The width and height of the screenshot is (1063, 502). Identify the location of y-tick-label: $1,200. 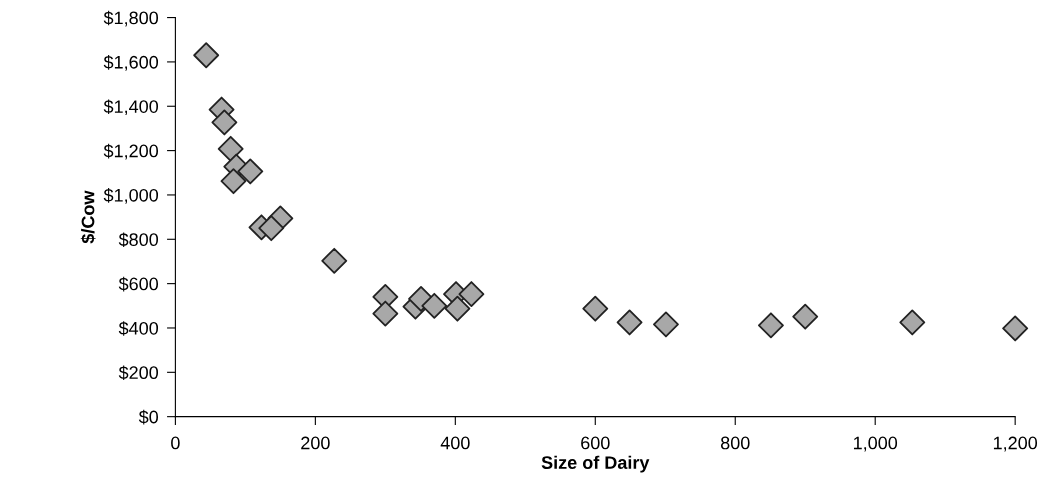
(131, 151).